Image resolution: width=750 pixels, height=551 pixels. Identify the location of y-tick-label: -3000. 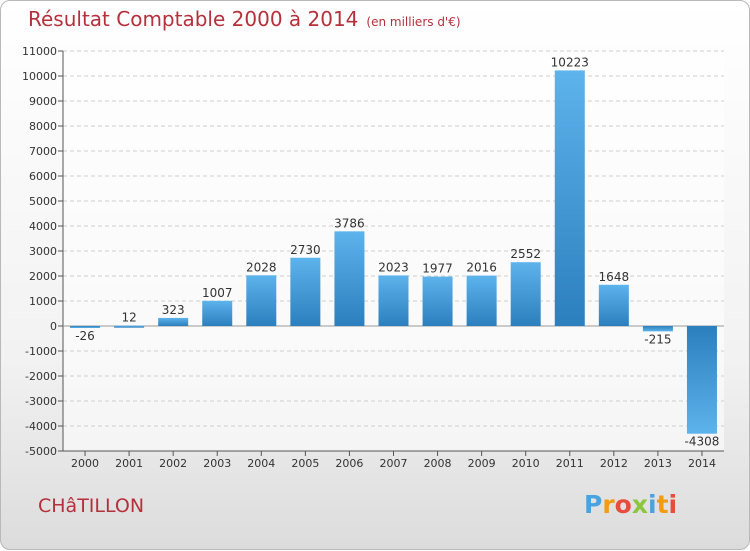
(41, 401).